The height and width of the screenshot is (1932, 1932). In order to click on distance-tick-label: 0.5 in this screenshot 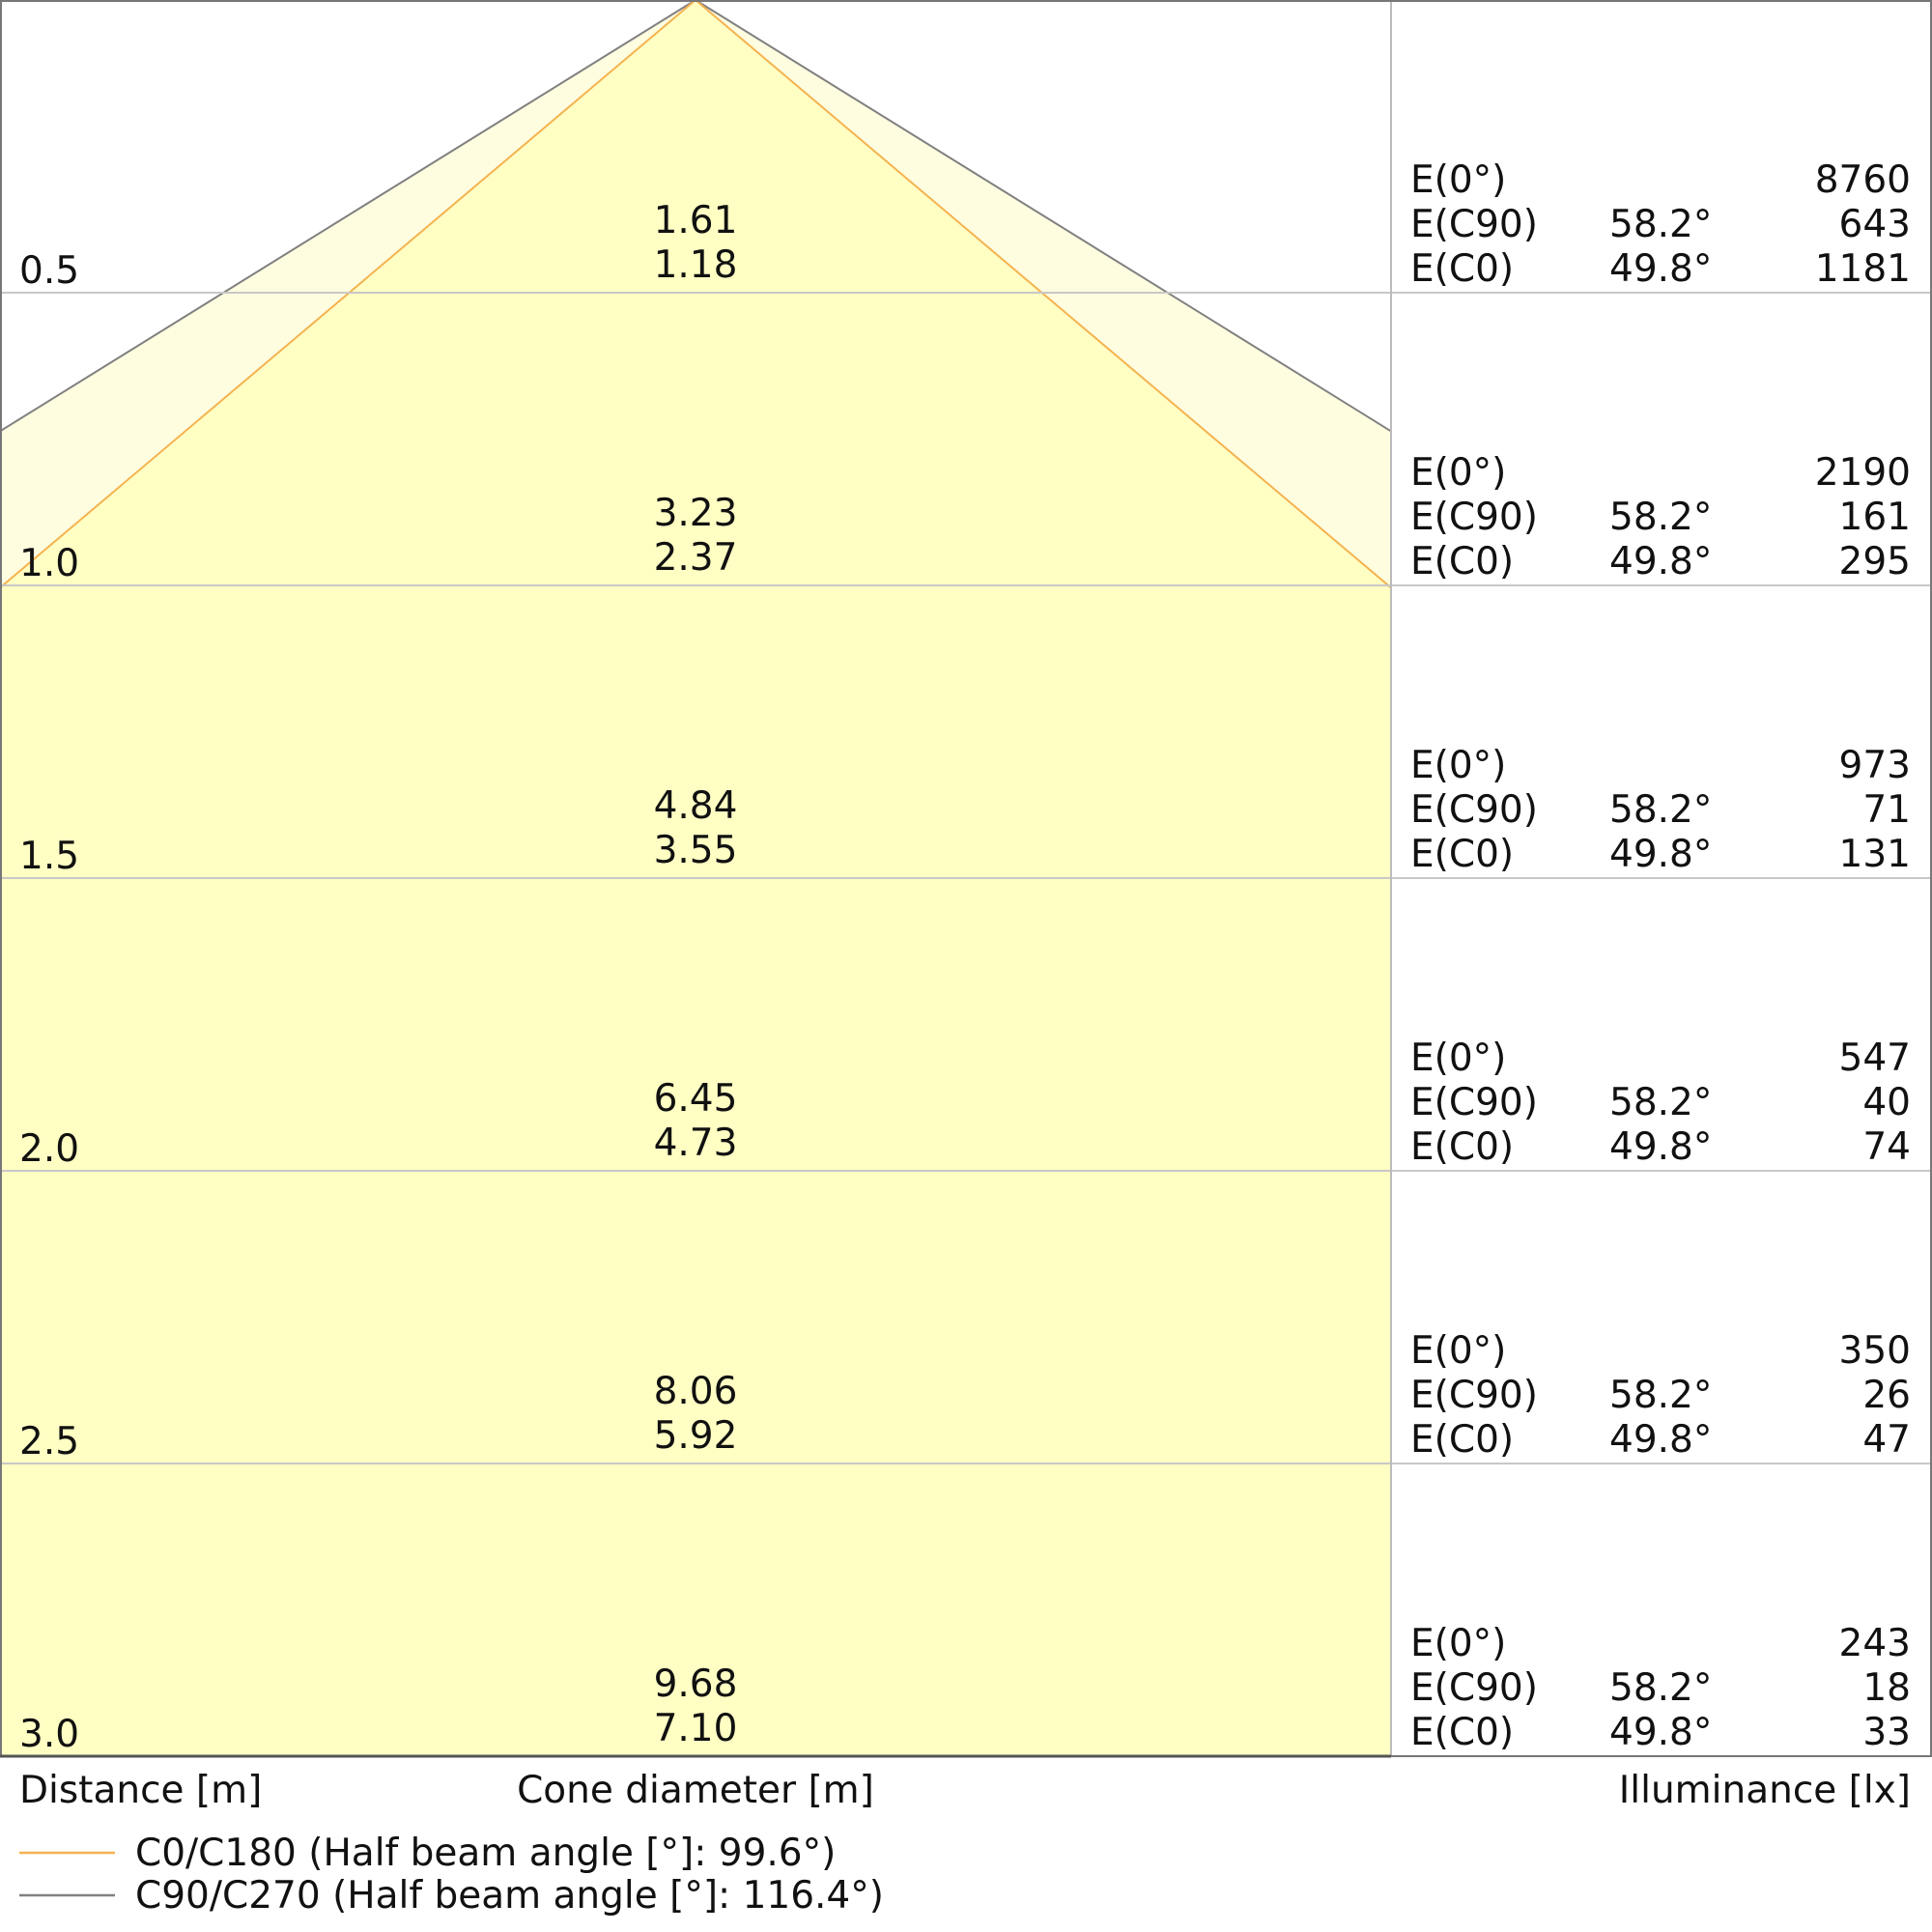, I will do `click(49, 271)`.